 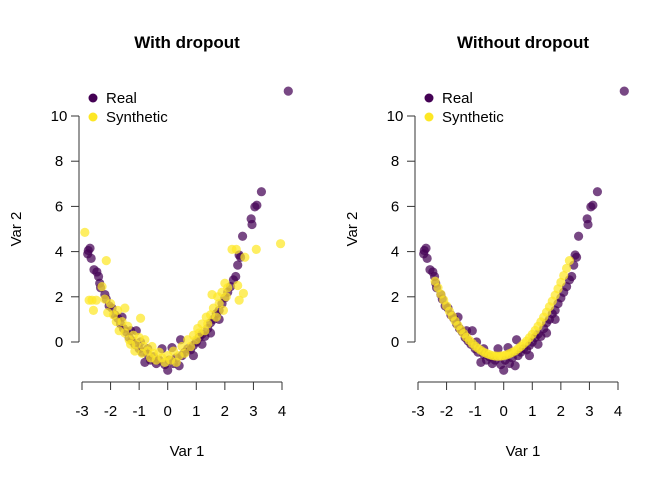 I want to click on x-tick-label: -1, so click(x=138, y=411).